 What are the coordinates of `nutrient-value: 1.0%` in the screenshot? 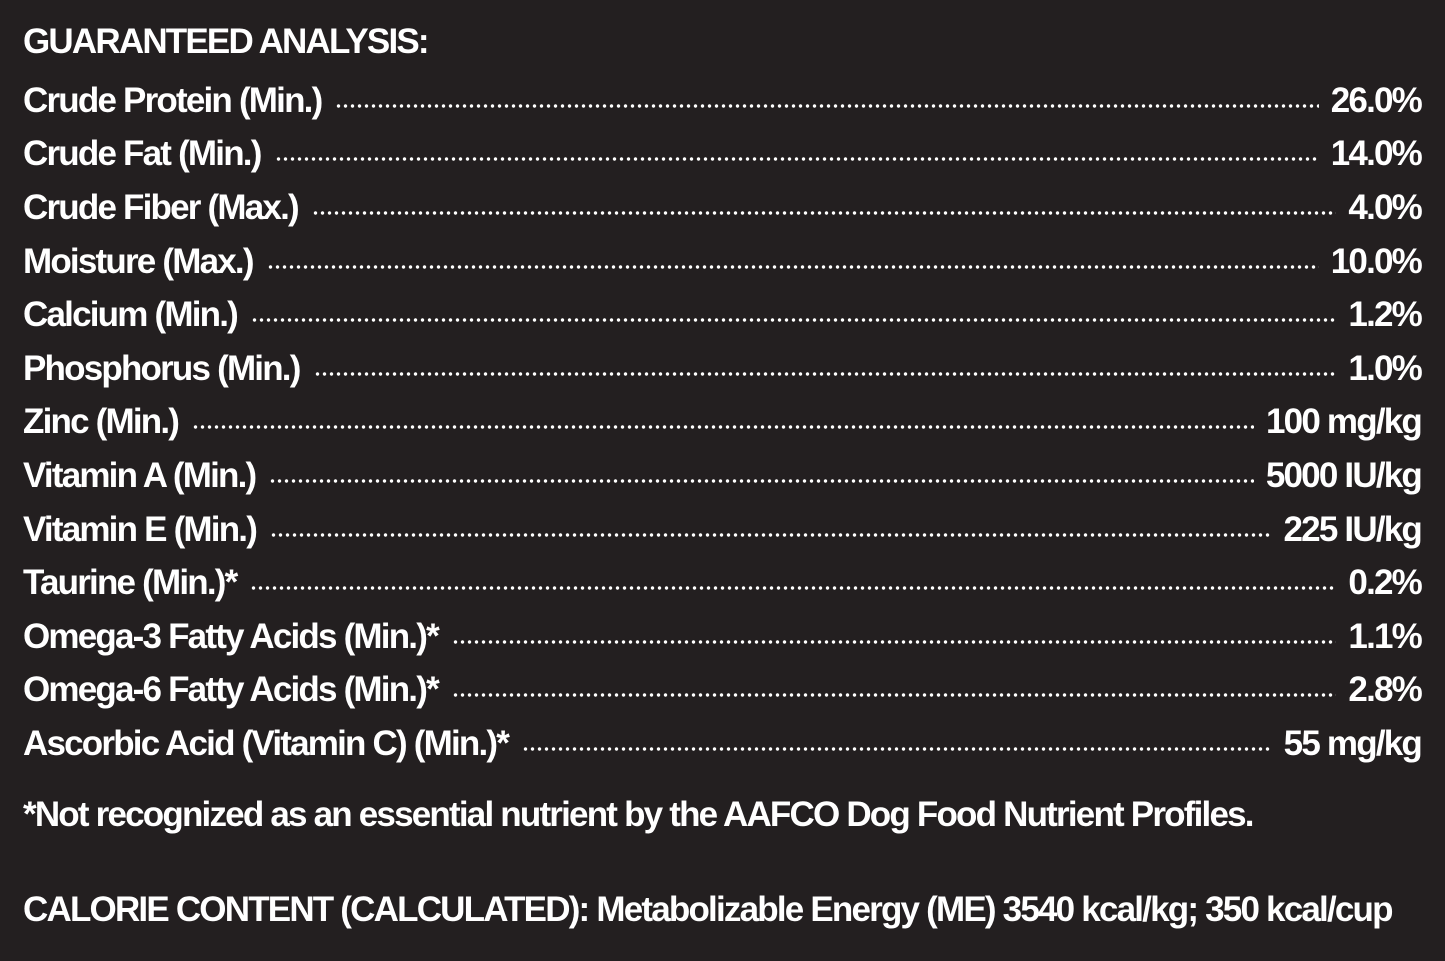 It's located at (1385, 368).